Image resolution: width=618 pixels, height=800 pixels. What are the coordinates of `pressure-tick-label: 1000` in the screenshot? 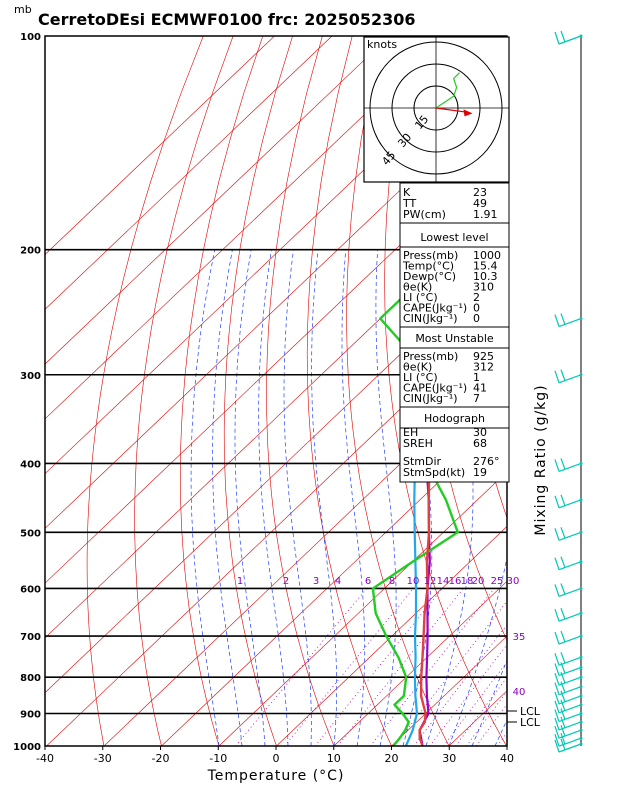 It's located at (27, 747).